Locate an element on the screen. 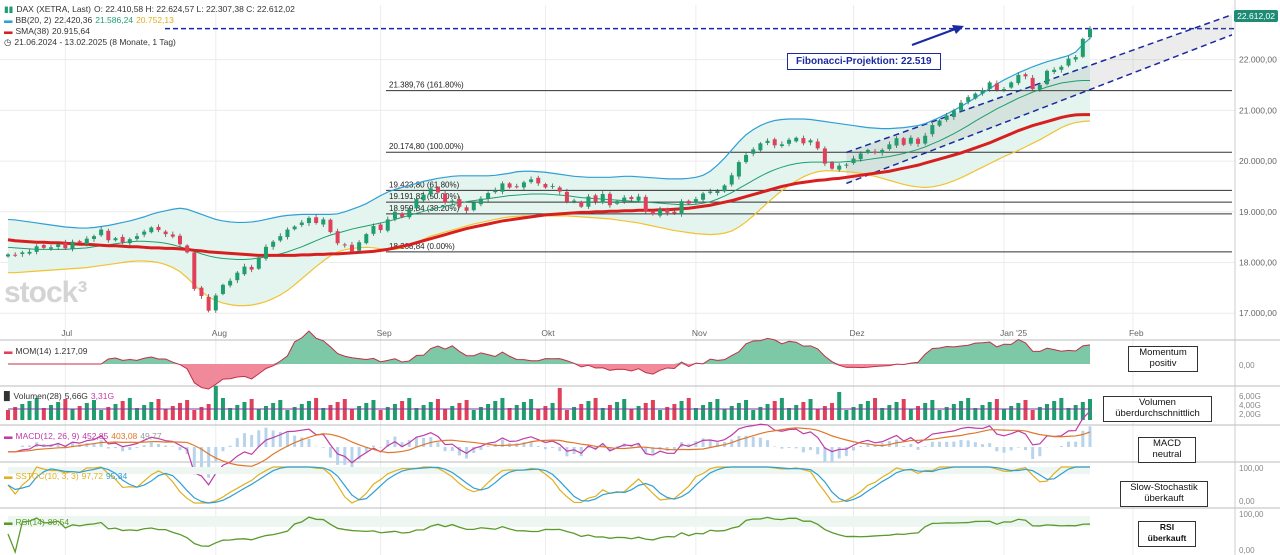  momentum-positive-area is located at coordinates (549, 347).